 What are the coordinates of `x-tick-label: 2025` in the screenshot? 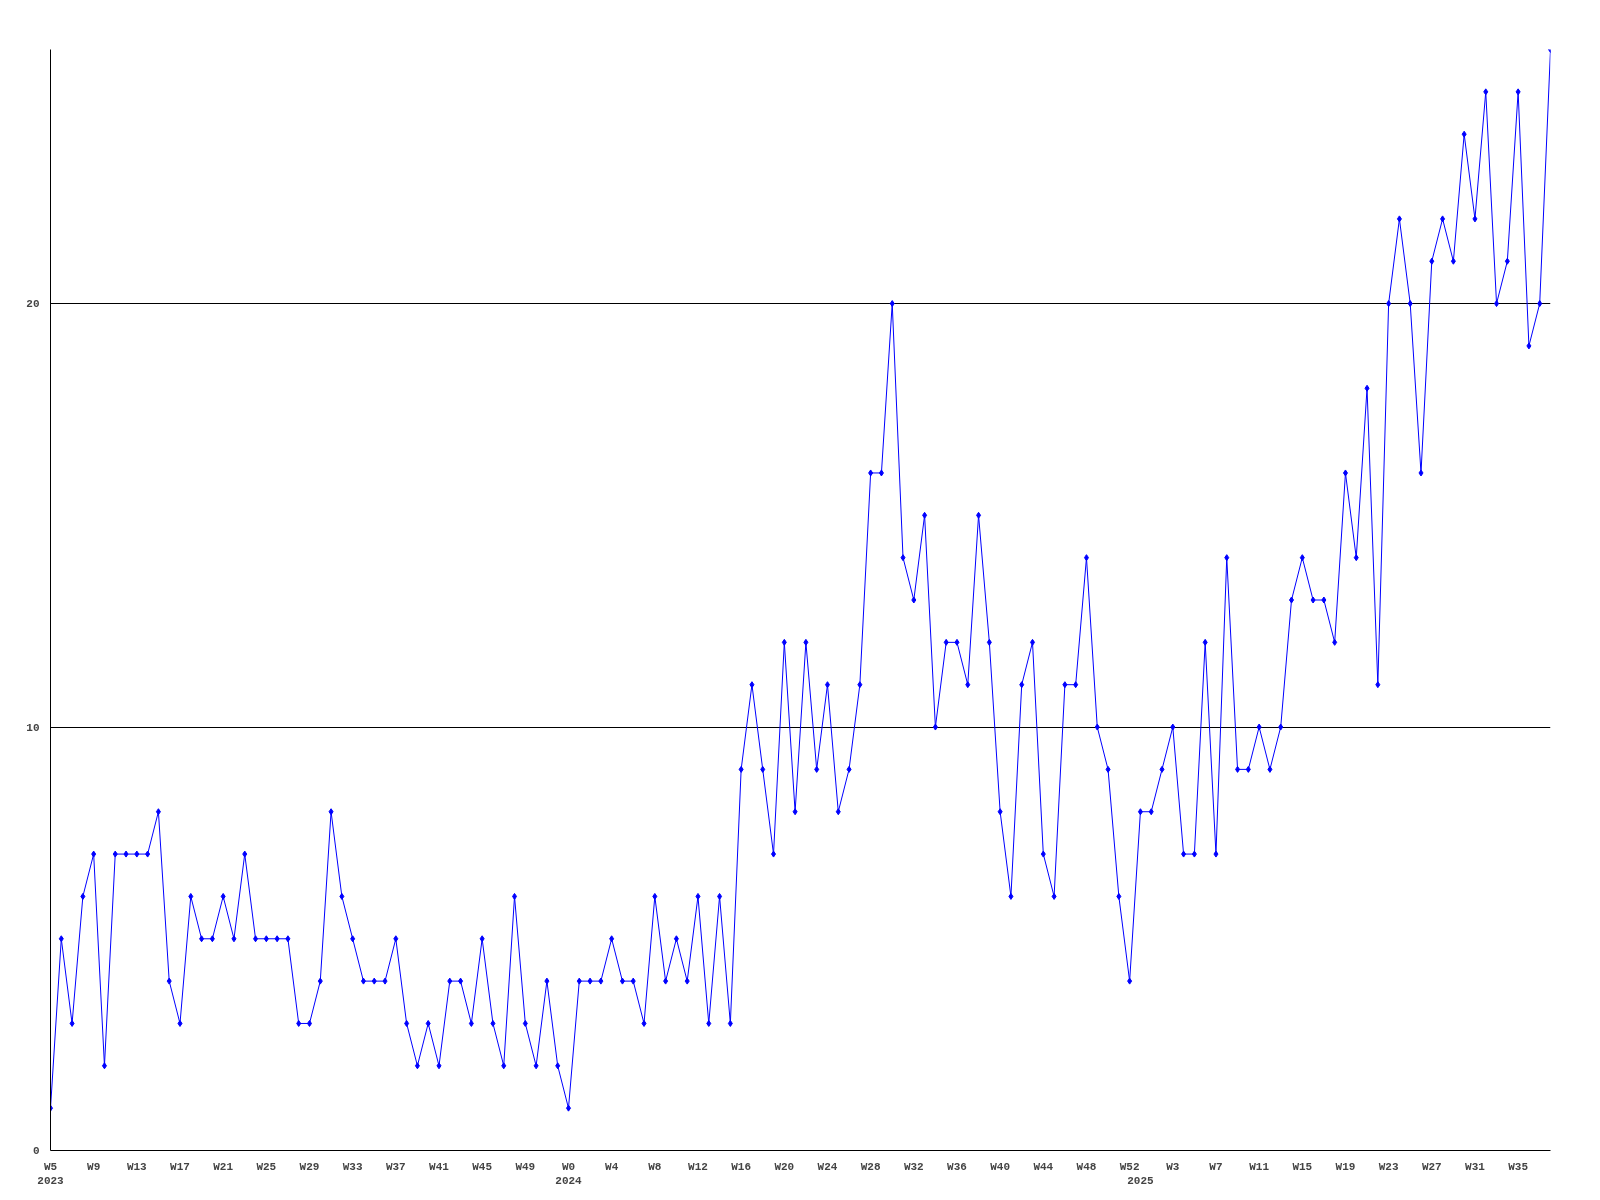 It's located at (1141, 1180).